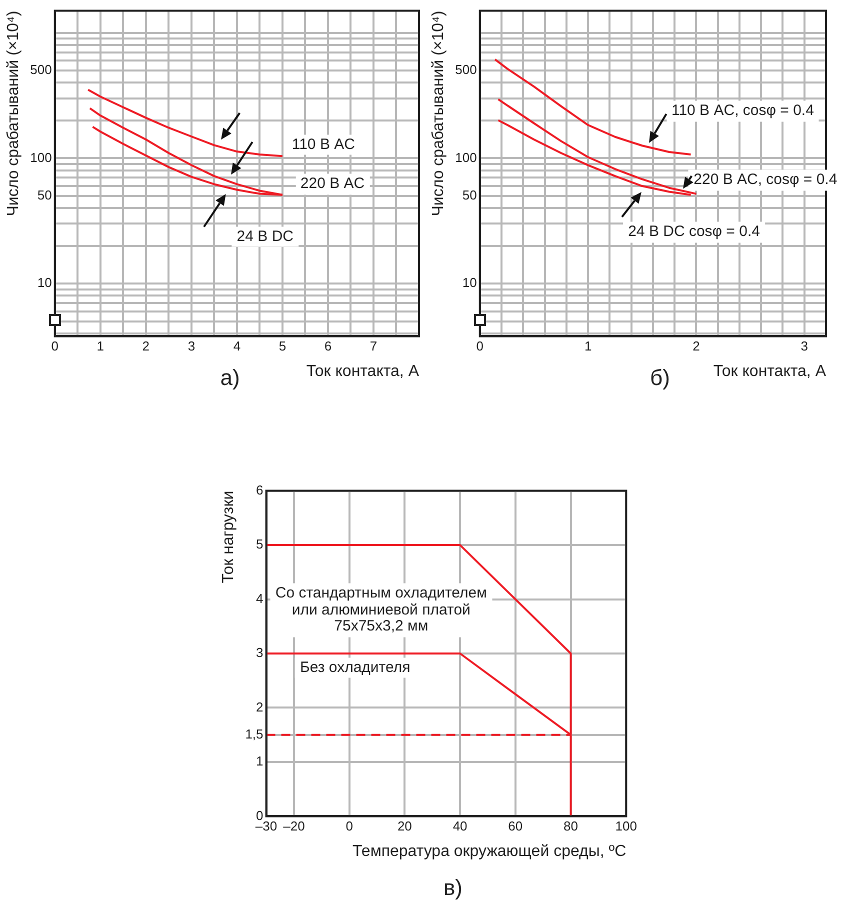 This screenshot has width=850, height=913. Describe the element at coordinates (515, 826) in the screenshot. I see `x-tick-label: 60` at that location.